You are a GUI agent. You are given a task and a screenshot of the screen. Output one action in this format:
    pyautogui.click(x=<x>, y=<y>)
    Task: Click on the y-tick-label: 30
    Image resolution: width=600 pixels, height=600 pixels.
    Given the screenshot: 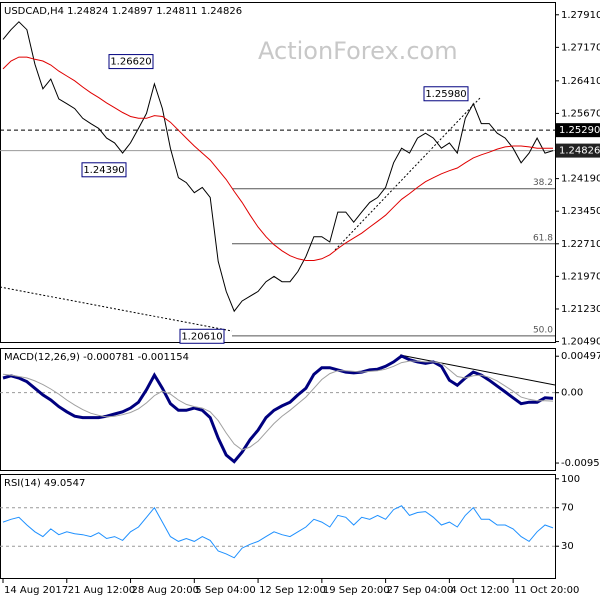 What is the action you would take?
    pyautogui.click(x=567, y=546)
    